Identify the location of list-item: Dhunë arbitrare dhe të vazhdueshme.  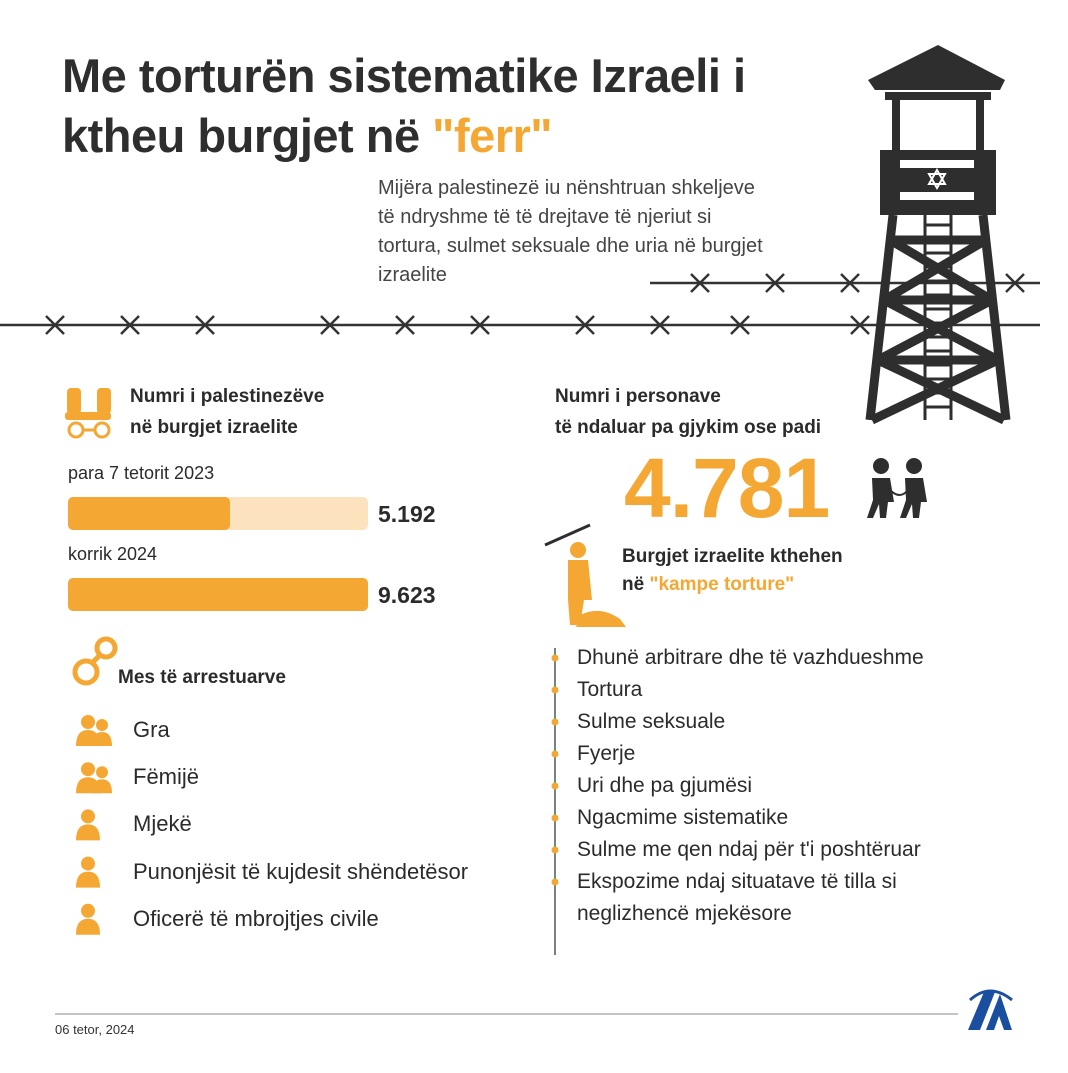
(750, 657).